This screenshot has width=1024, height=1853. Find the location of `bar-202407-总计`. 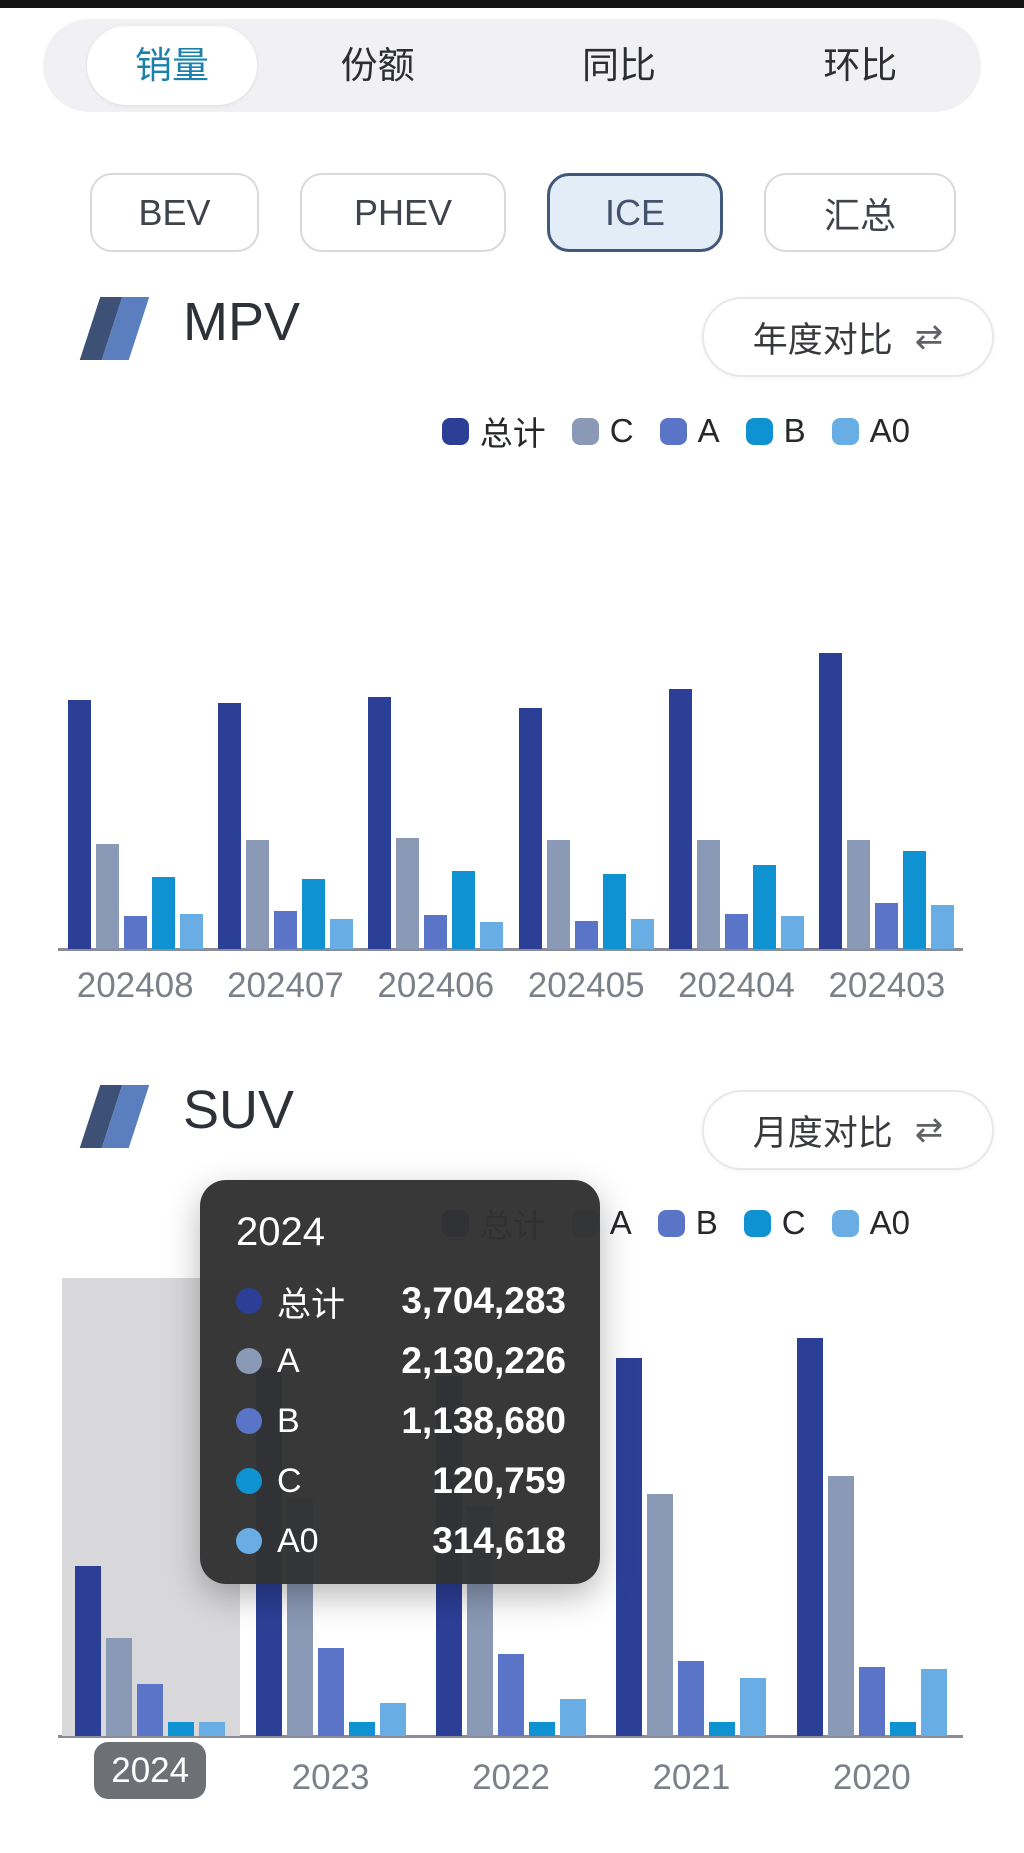

bar-202407-总计 is located at coordinates (229, 826).